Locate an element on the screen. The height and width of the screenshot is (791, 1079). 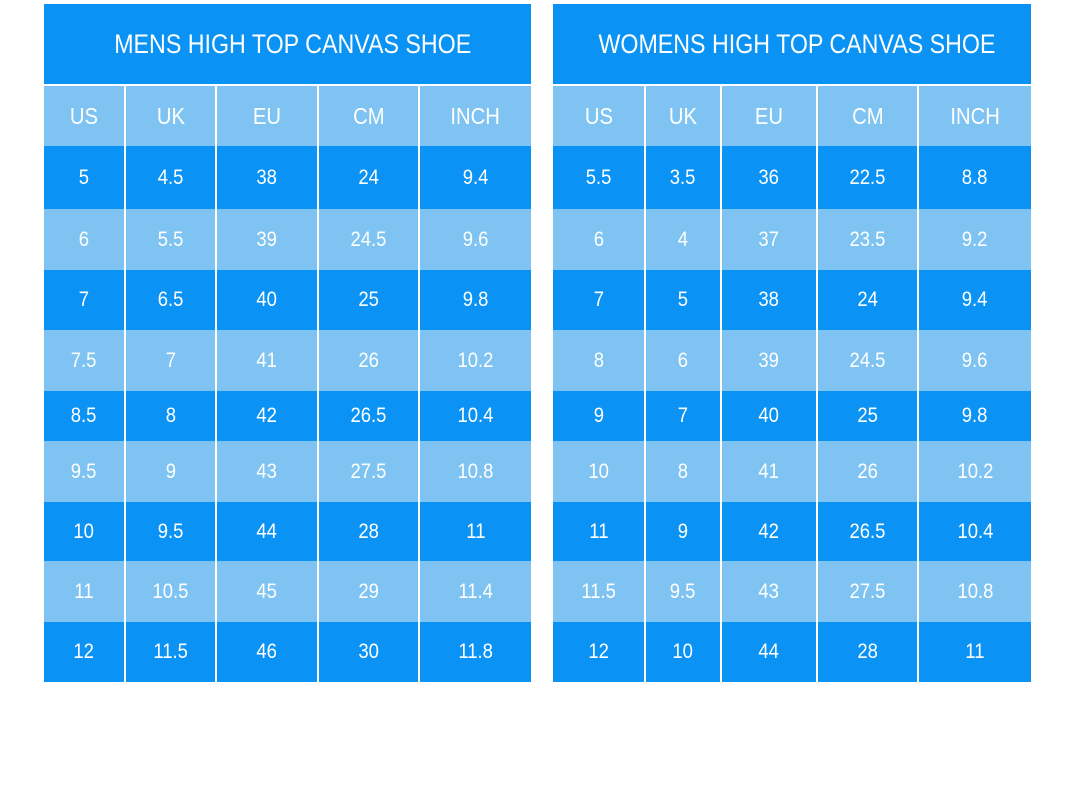
table-row: 11 9 42 26.5 10.4 is located at coordinates (792, 531).